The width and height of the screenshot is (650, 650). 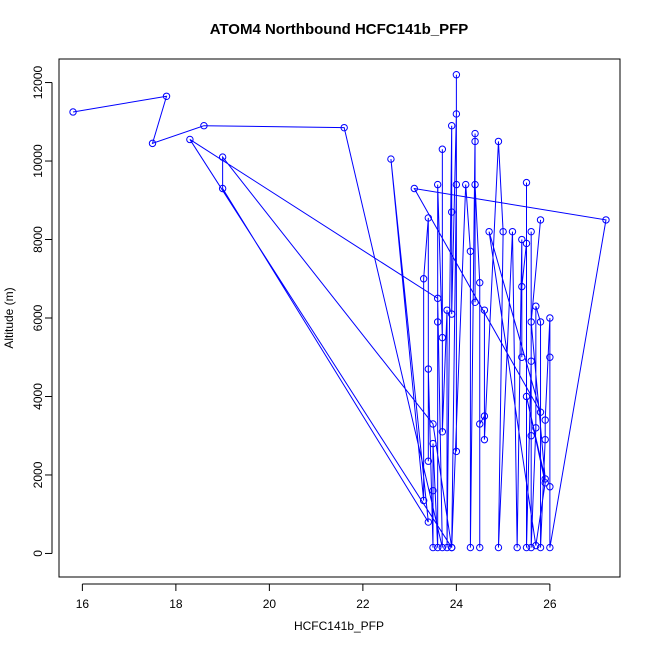 What do you see at coordinates (316, 597) in the screenshot?
I see `x-axis: 16 18 20 22 24 26` at bounding box center [316, 597].